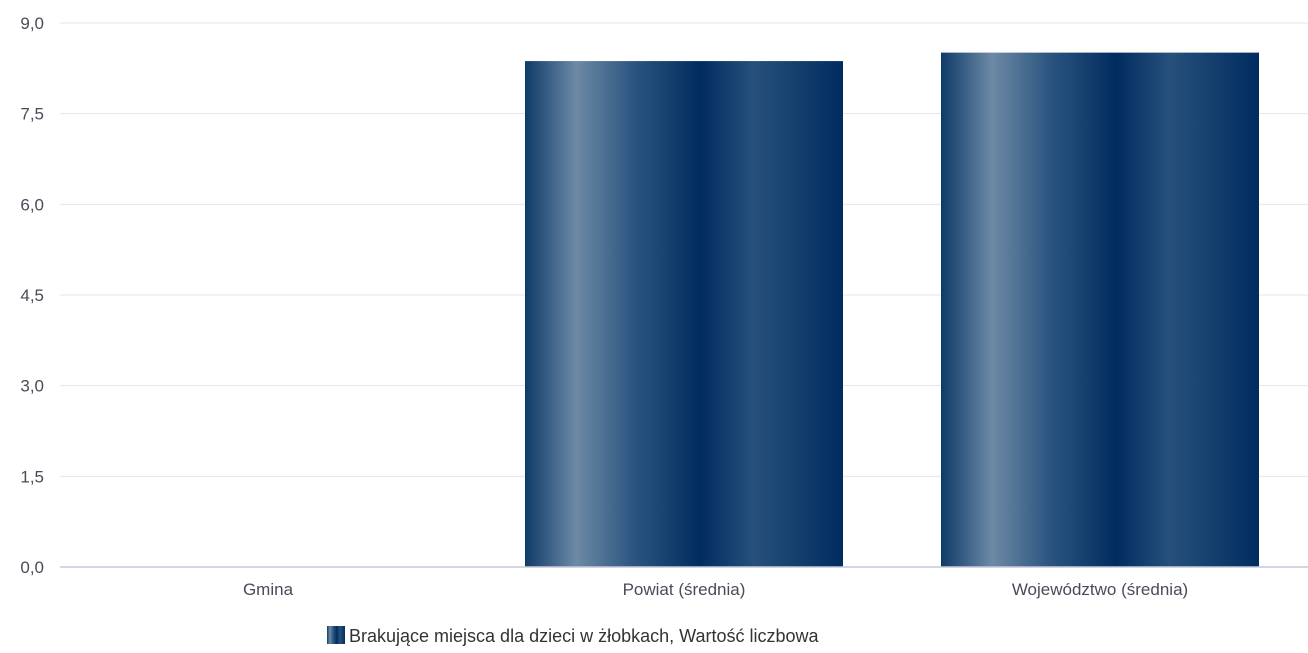 The width and height of the screenshot is (1308, 653). What do you see at coordinates (32, 114) in the screenshot?
I see `y-tick-label: 7,5` at bounding box center [32, 114].